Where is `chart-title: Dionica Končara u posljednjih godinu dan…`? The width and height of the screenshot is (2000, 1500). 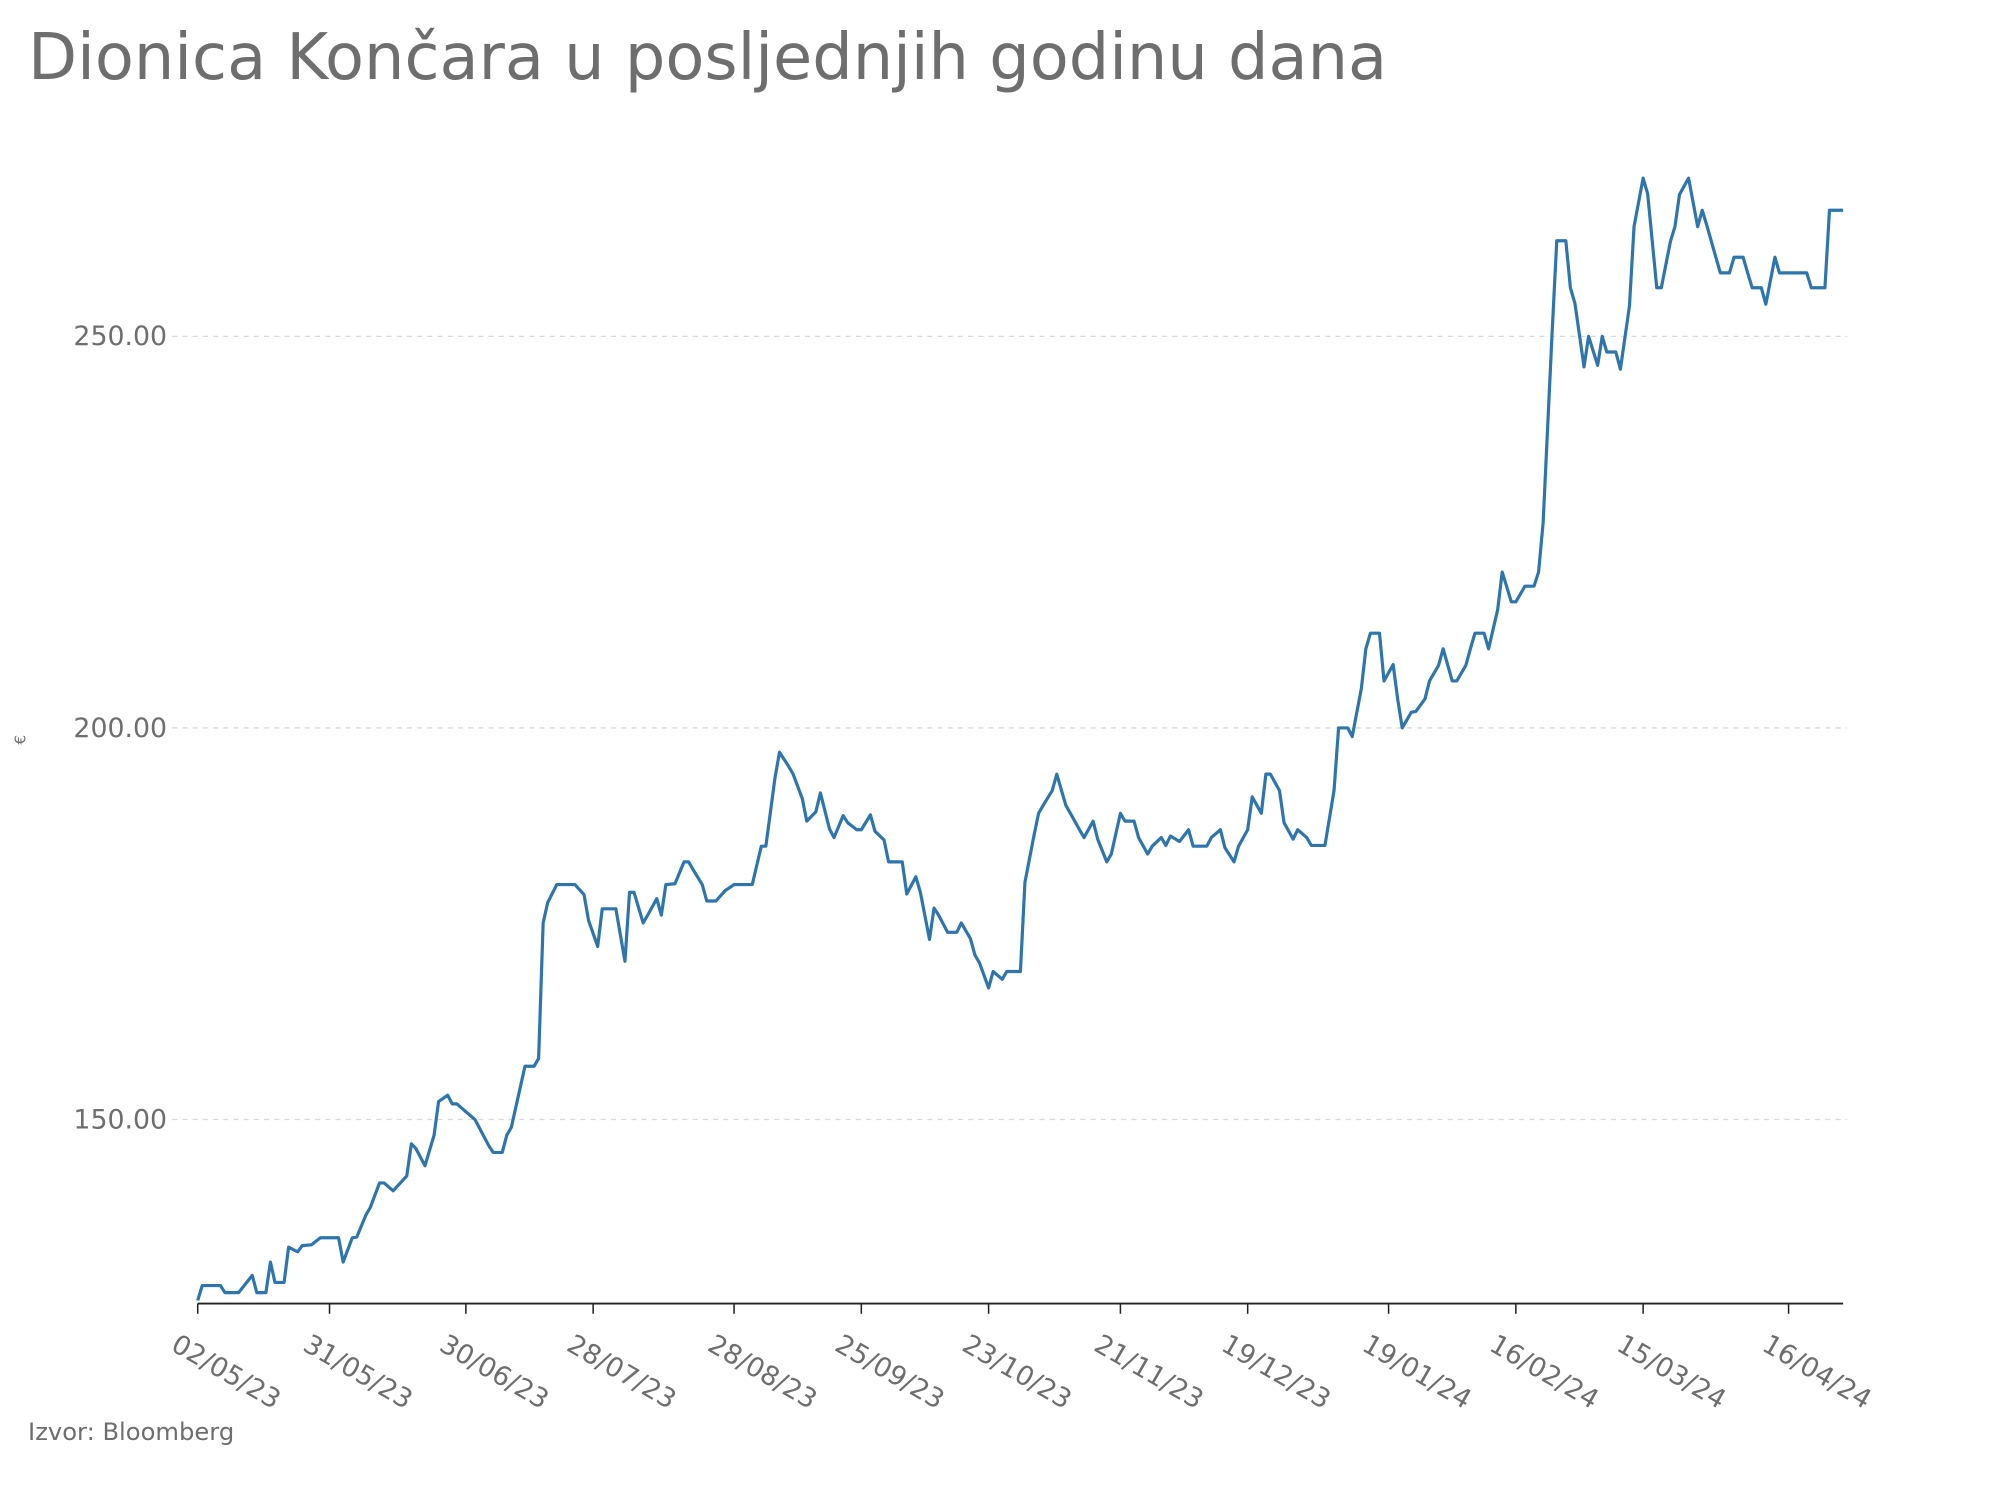 chart-title: Dionica Končara u posljednjih godinu dan… is located at coordinates (707, 58).